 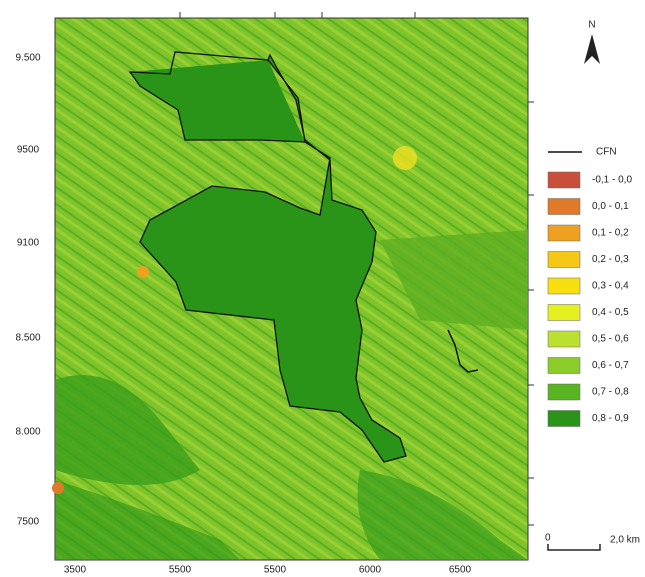 I want to click on legend-label: 0,6 - 0,7, so click(x=610, y=365).